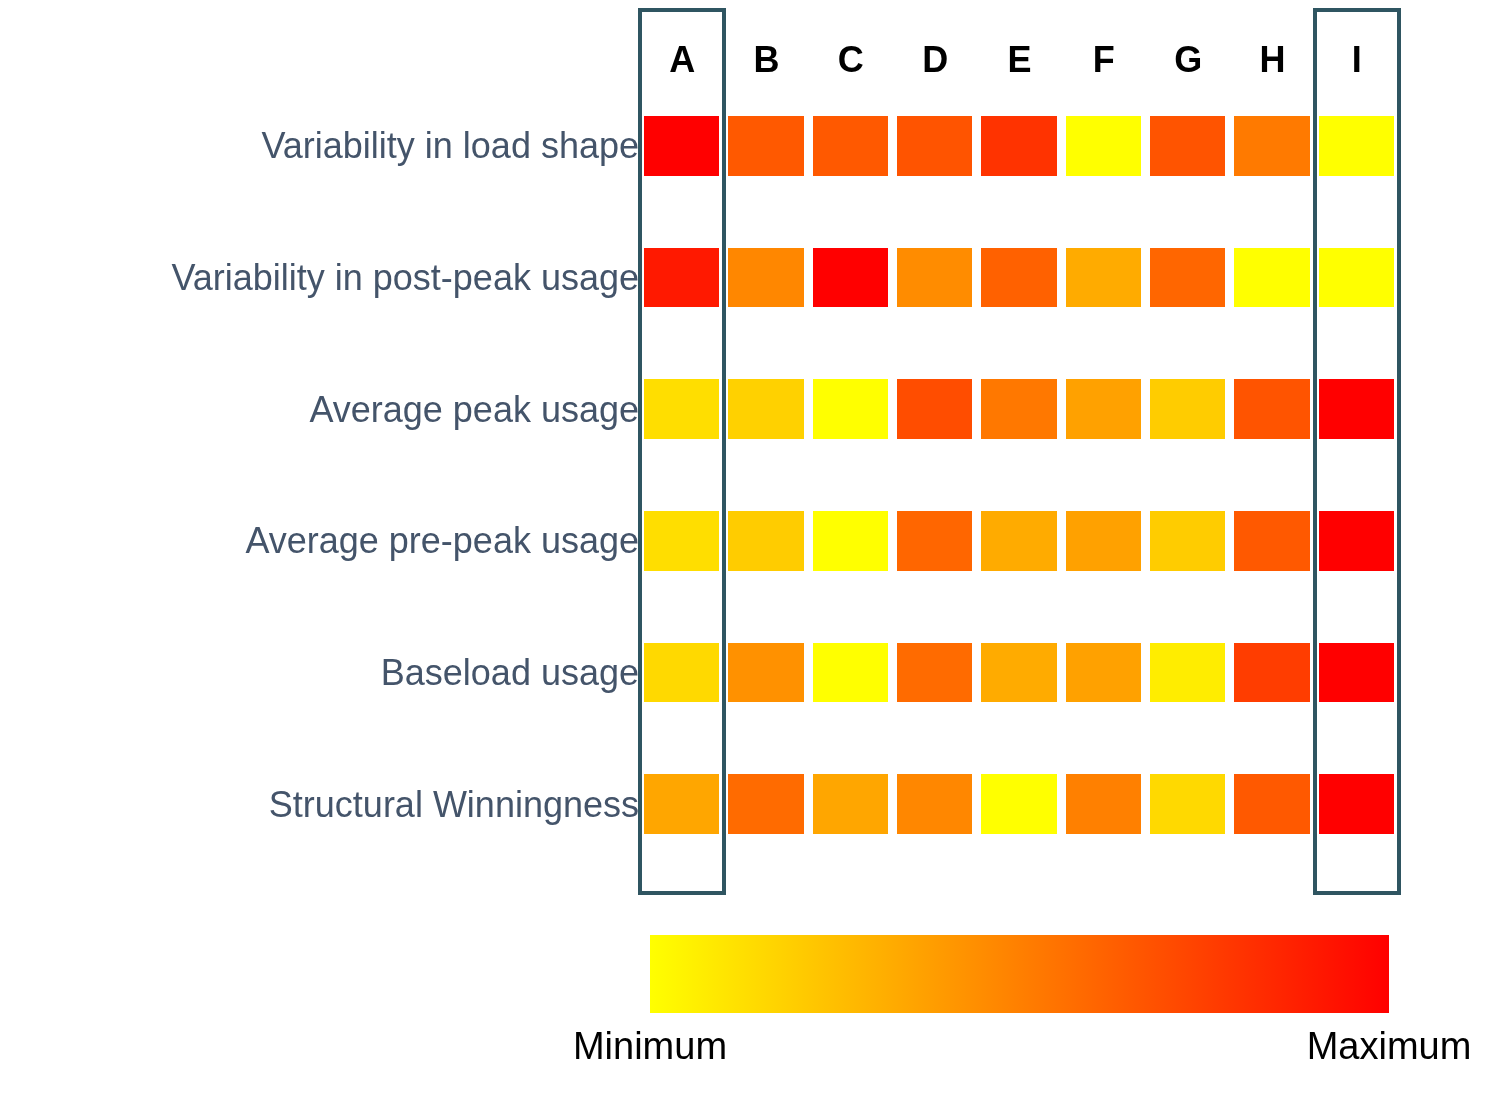  Describe the element at coordinates (1356, 59) in the screenshot. I see `x-tick-label: I` at that location.